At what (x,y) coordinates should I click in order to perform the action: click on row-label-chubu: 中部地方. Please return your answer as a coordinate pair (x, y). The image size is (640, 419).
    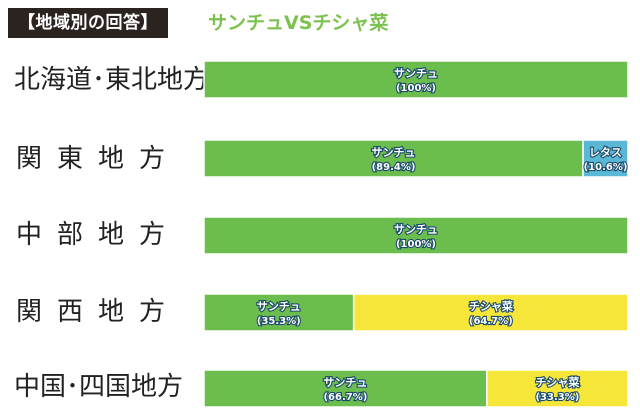
    Looking at the image, I should click on (98, 235).